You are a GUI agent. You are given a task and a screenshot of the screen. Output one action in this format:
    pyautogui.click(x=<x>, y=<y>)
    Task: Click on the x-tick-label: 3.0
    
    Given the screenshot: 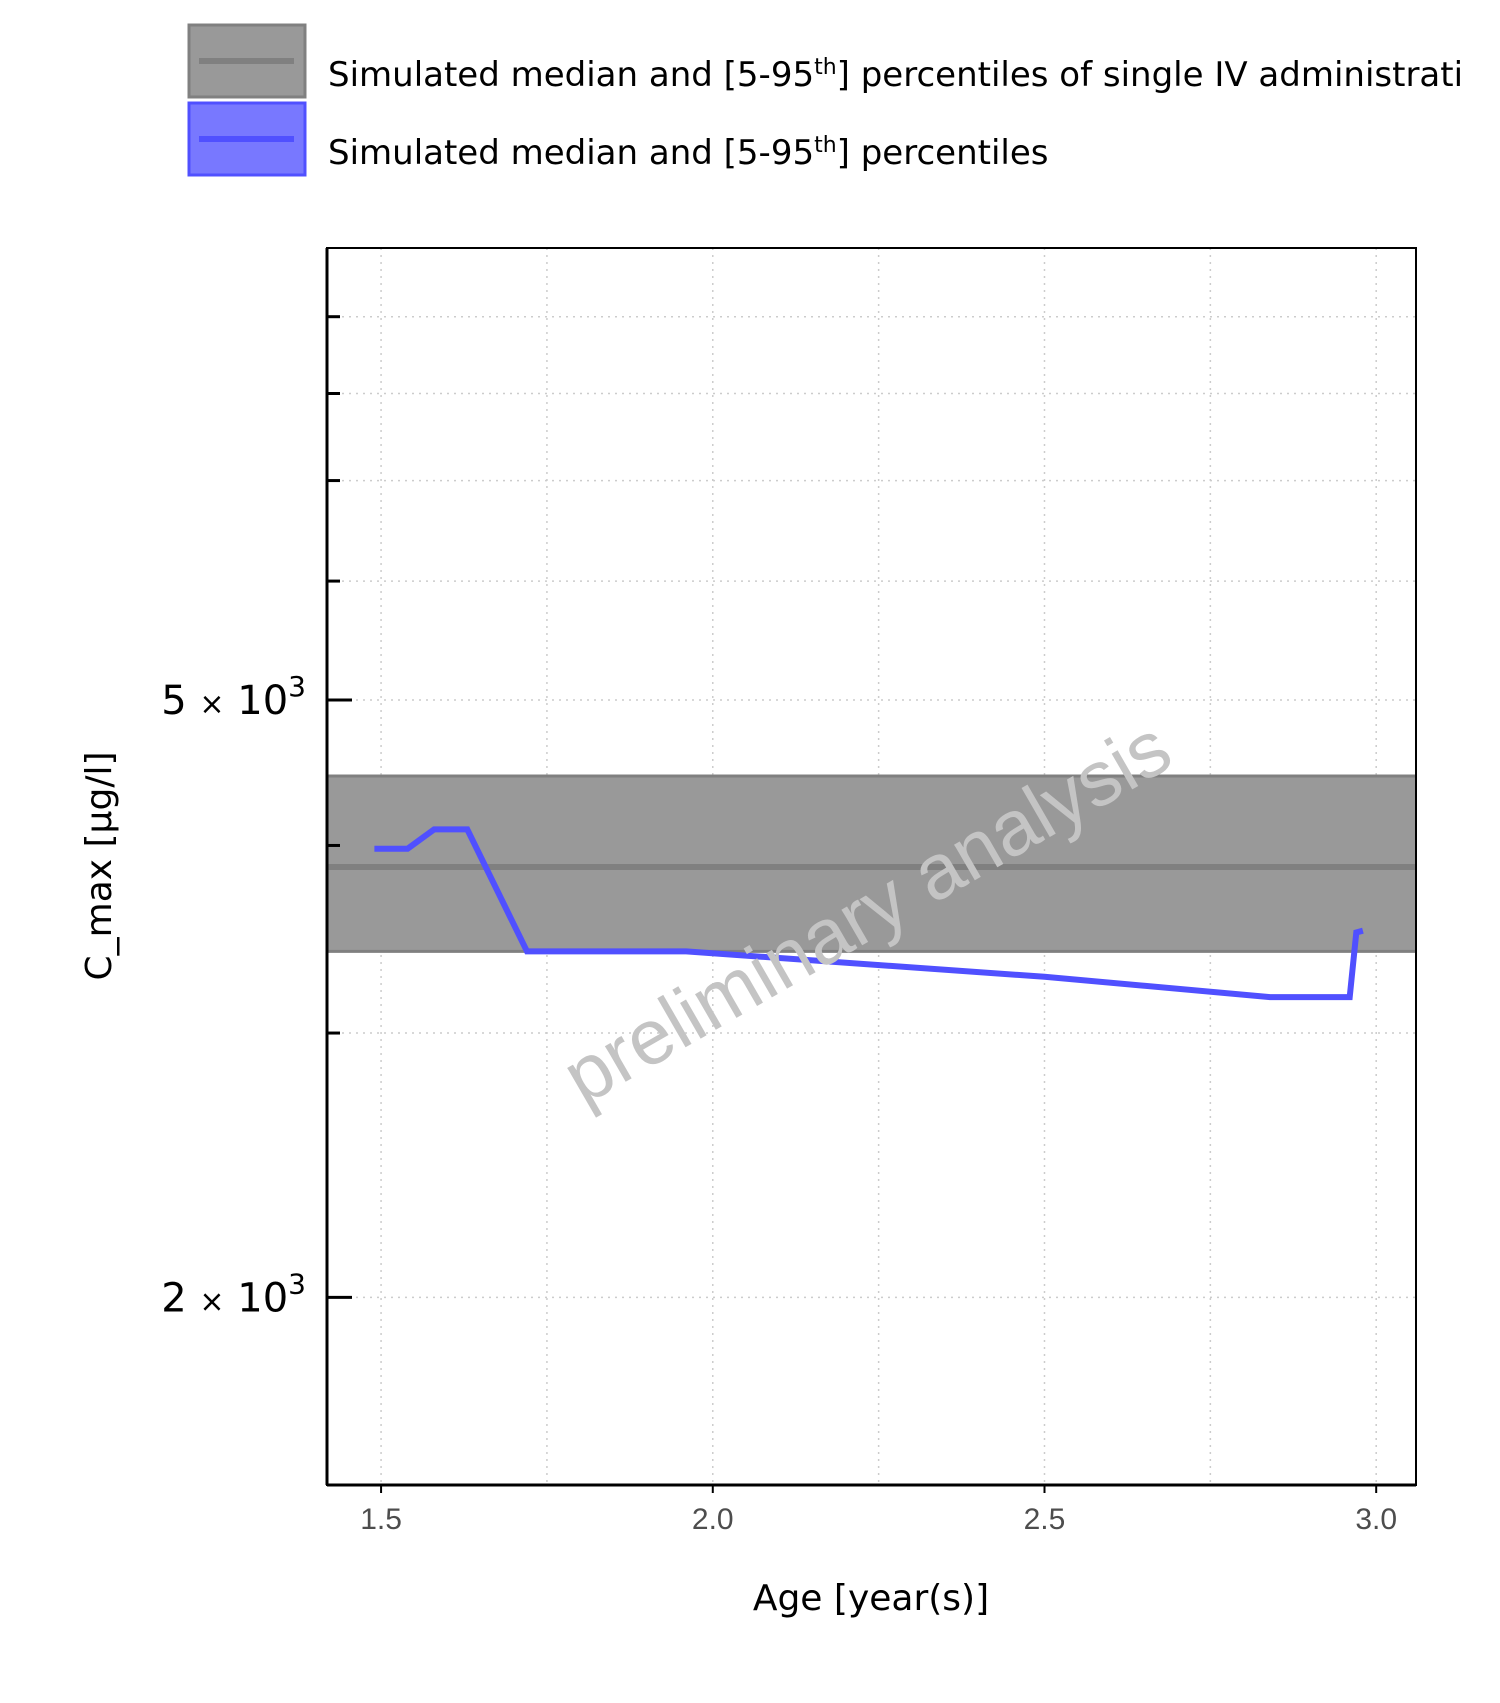 What is the action you would take?
    pyautogui.click(x=1376, y=1519)
    